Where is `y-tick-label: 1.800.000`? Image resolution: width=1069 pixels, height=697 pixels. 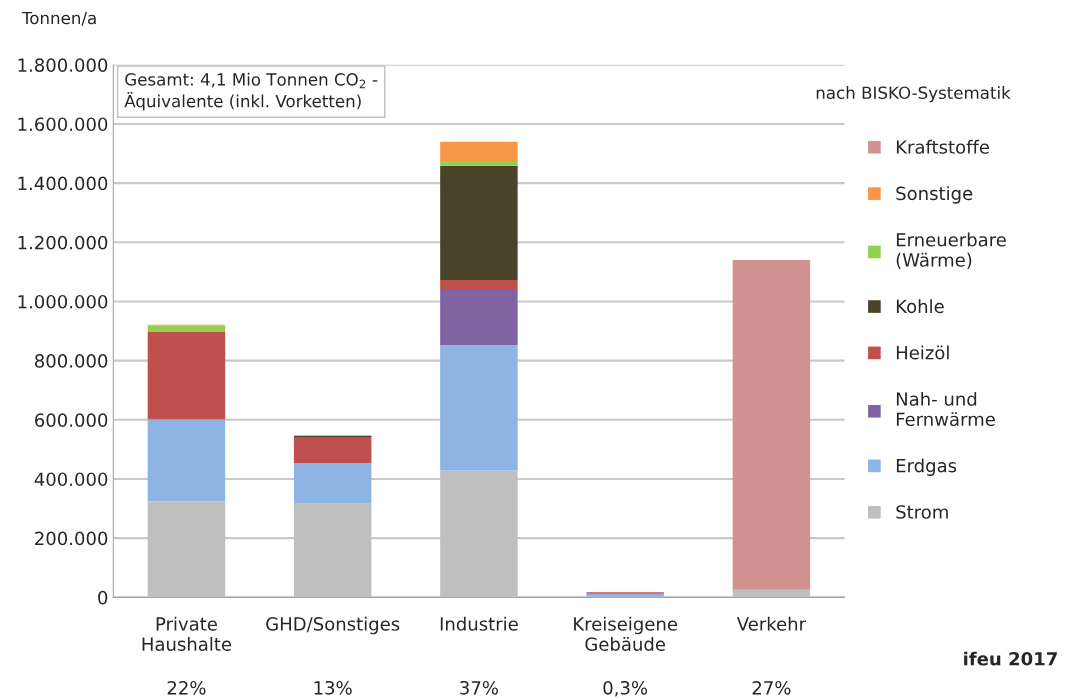
y-tick-label: 1.800.000 is located at coordinates (63, 65).